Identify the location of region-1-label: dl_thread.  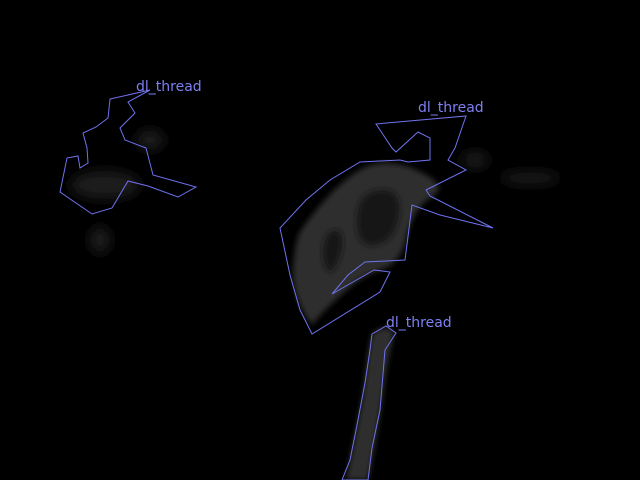
(169, 87).